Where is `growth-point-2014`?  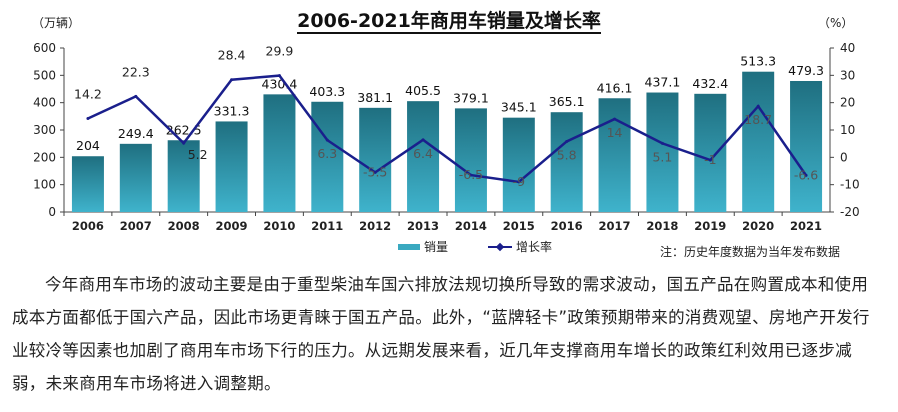 growth-point-2014 is located at coordinates (471, 175).